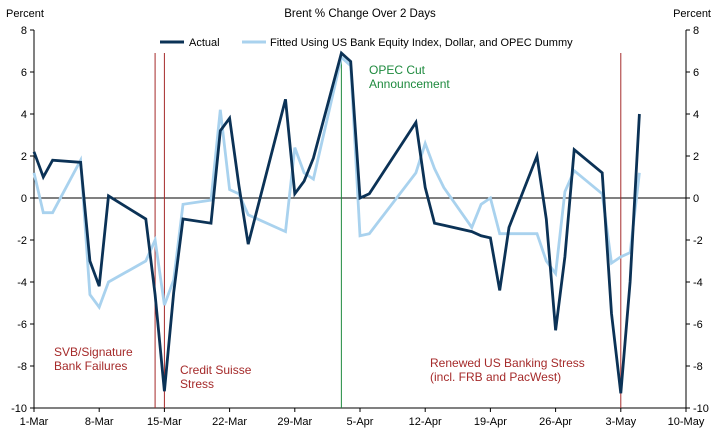 The image size is (719, 430). I want to click on x-tick-label: 3-May, so click(621, 422).